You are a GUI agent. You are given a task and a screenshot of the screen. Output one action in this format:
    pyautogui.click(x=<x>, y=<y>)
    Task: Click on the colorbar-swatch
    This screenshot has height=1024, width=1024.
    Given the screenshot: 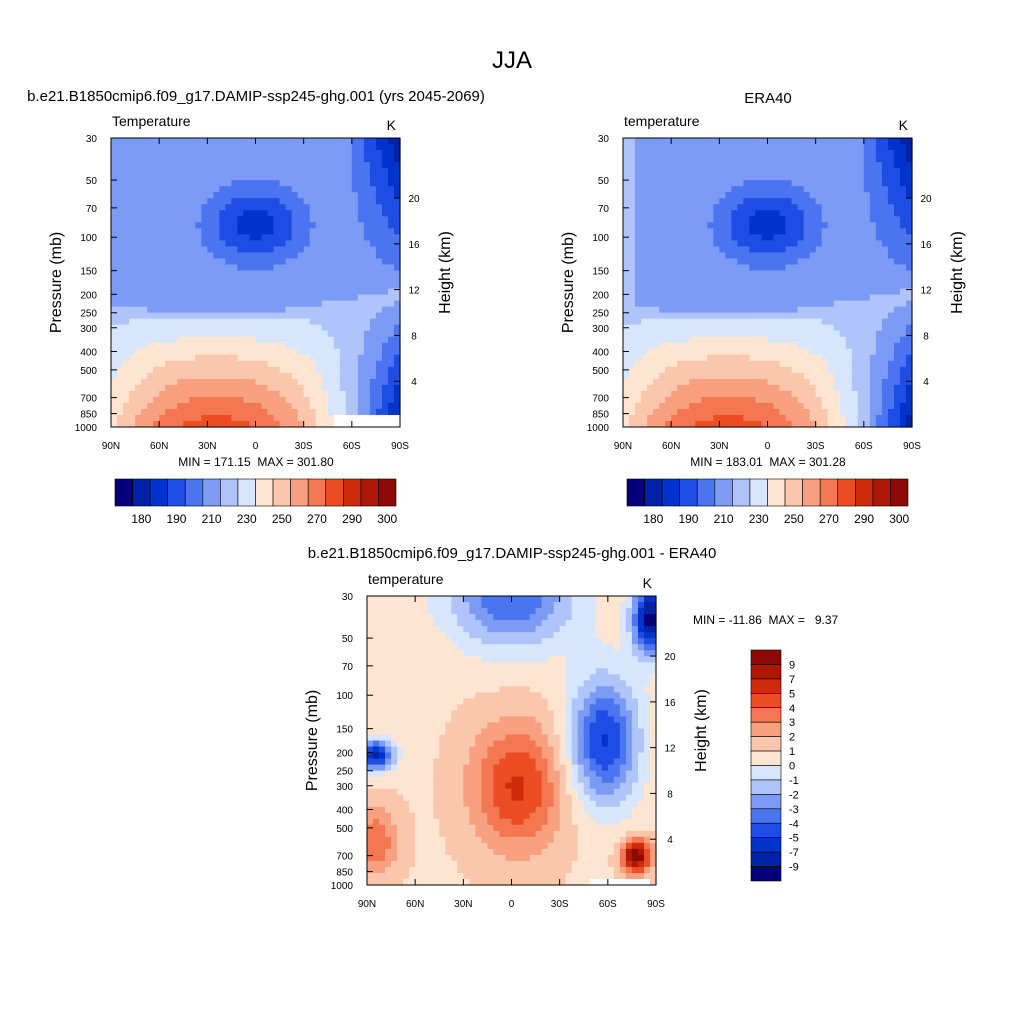 What is the action you would take?
    pyautogui.click(x=211, y=492)
    